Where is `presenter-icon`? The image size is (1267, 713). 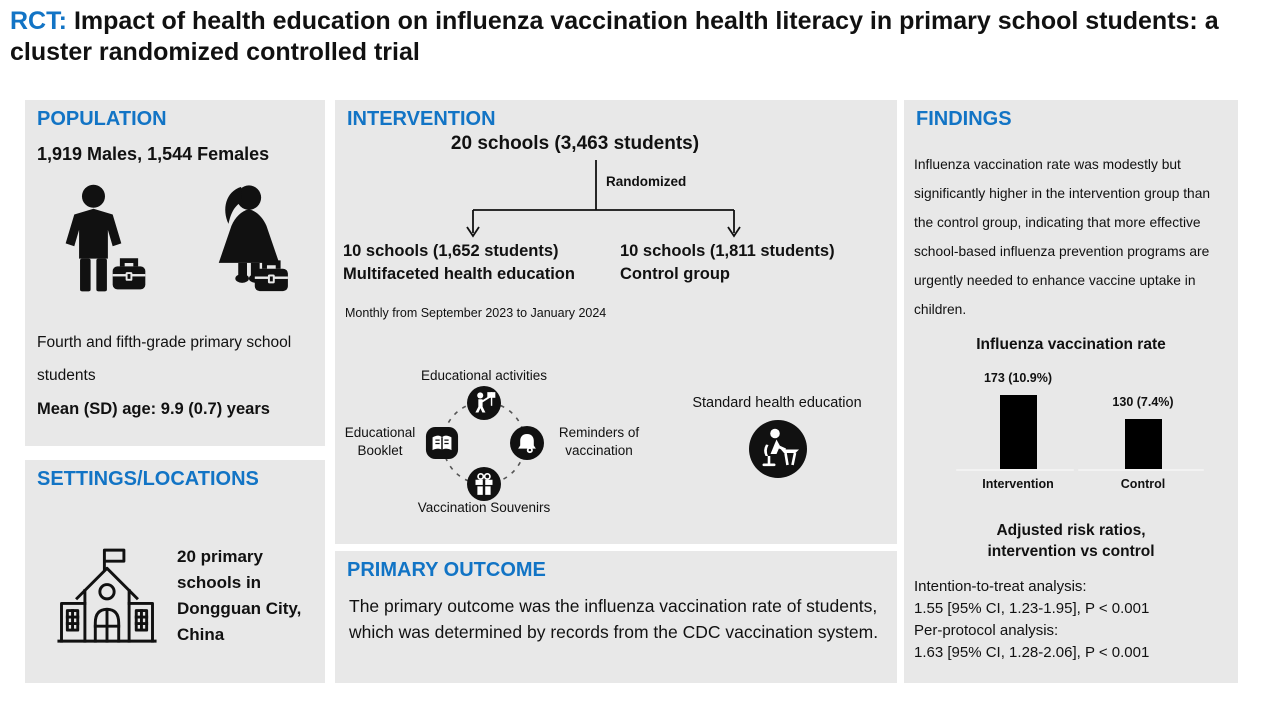
presenter-icon is located at coordinates (484, 403).